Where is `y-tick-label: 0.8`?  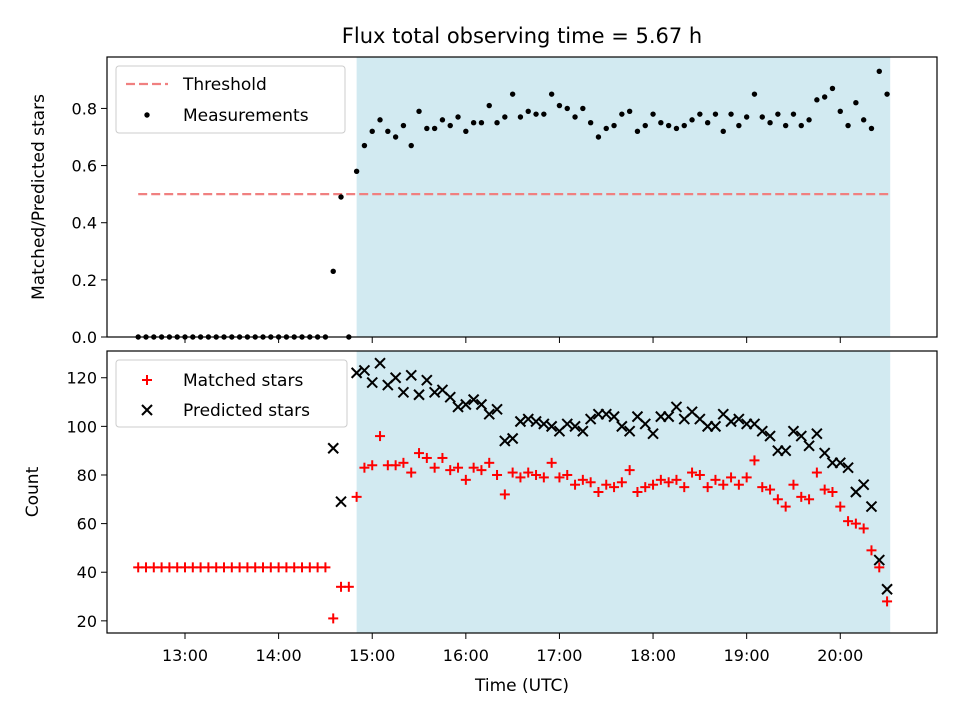
y-tick-label: 0.8 is located at coordinates (84, 108).